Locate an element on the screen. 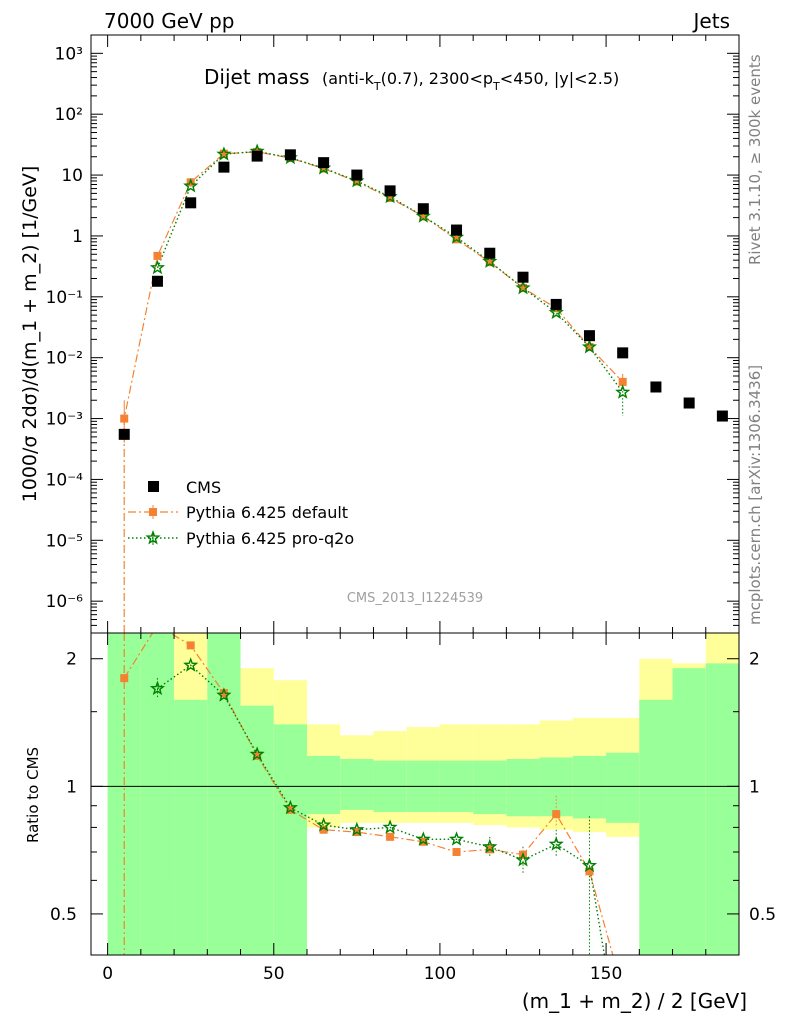 Image resolution: width=786 pixels, height=1028 pixels. legend-cms-label: CMS is located at coordinates (203, 487).